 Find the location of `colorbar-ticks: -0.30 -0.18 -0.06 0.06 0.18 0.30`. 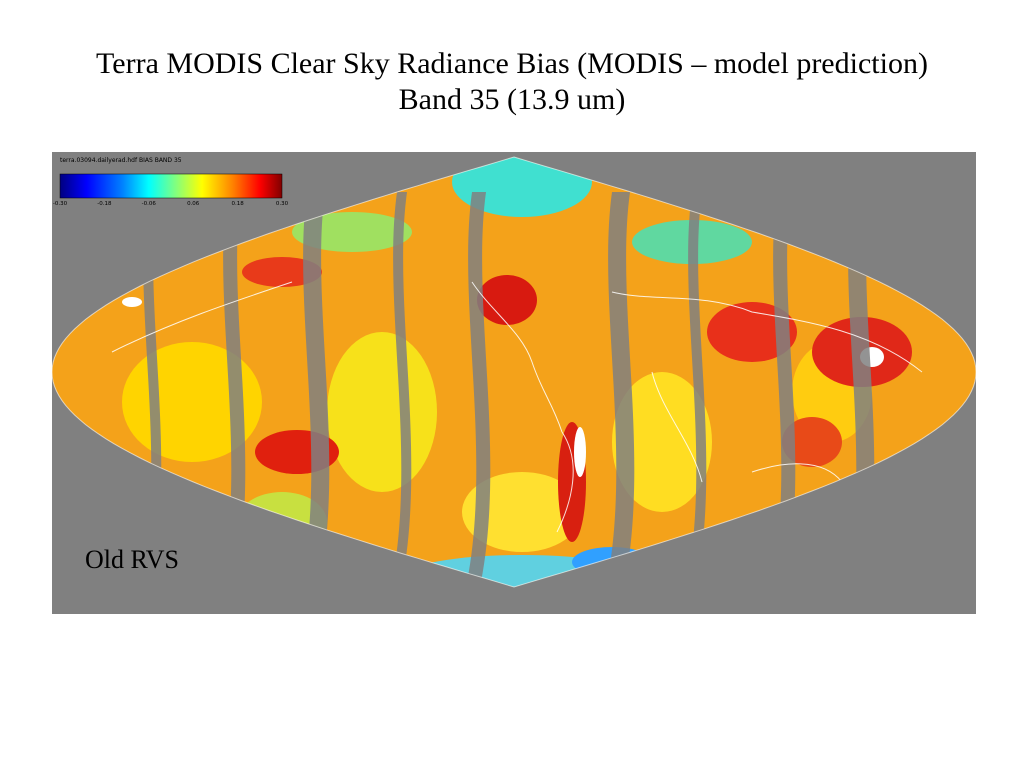

colorbar-ticks: -0.30 -0.18 -0.06 0.06 0.18 0.30 is located at coordinates (171, 204).